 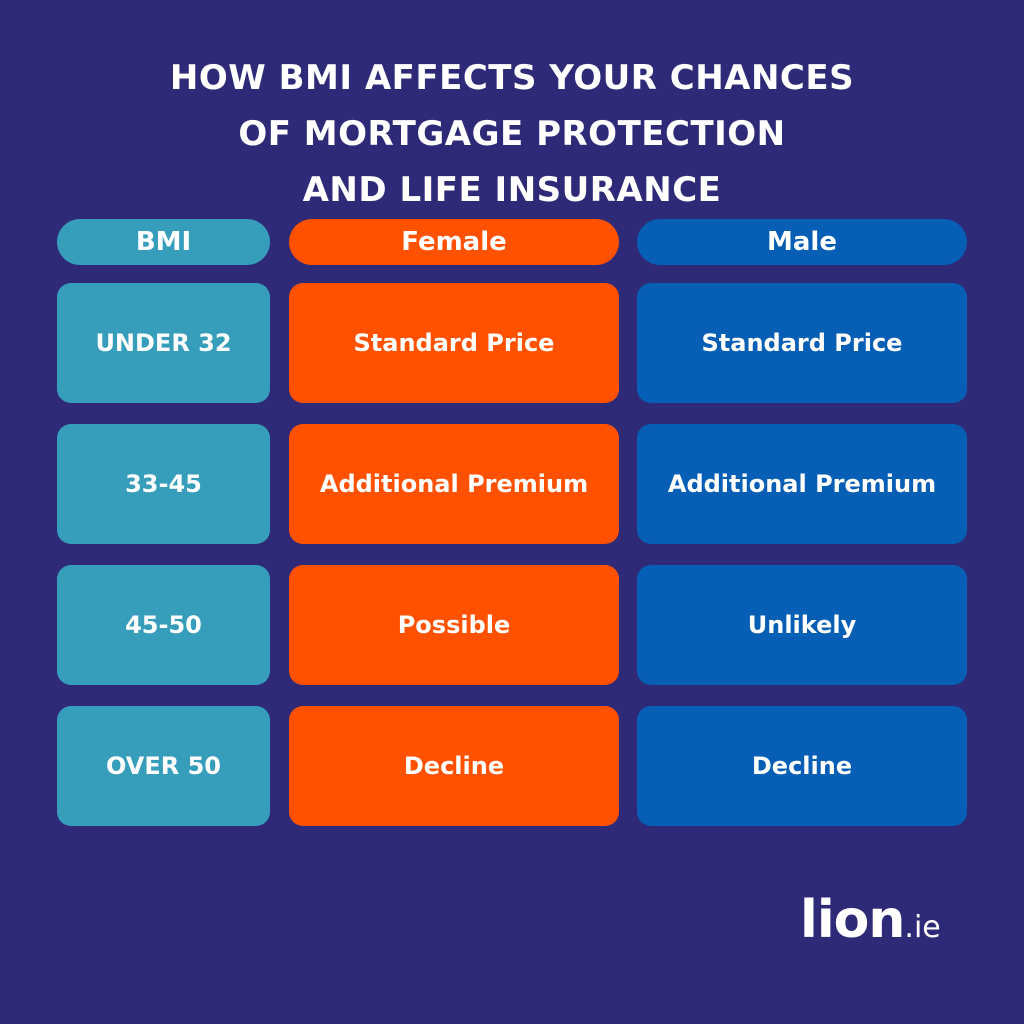 I want to click on row-2-bmi: 33-45, so click(x=163, y=484).